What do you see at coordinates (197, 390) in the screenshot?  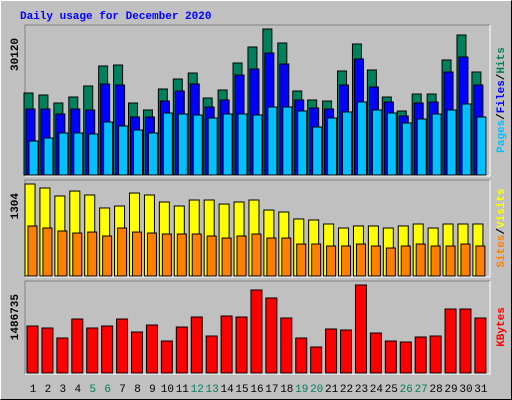 I see `x-tick-label: 12` at bounding box center [197, 390].